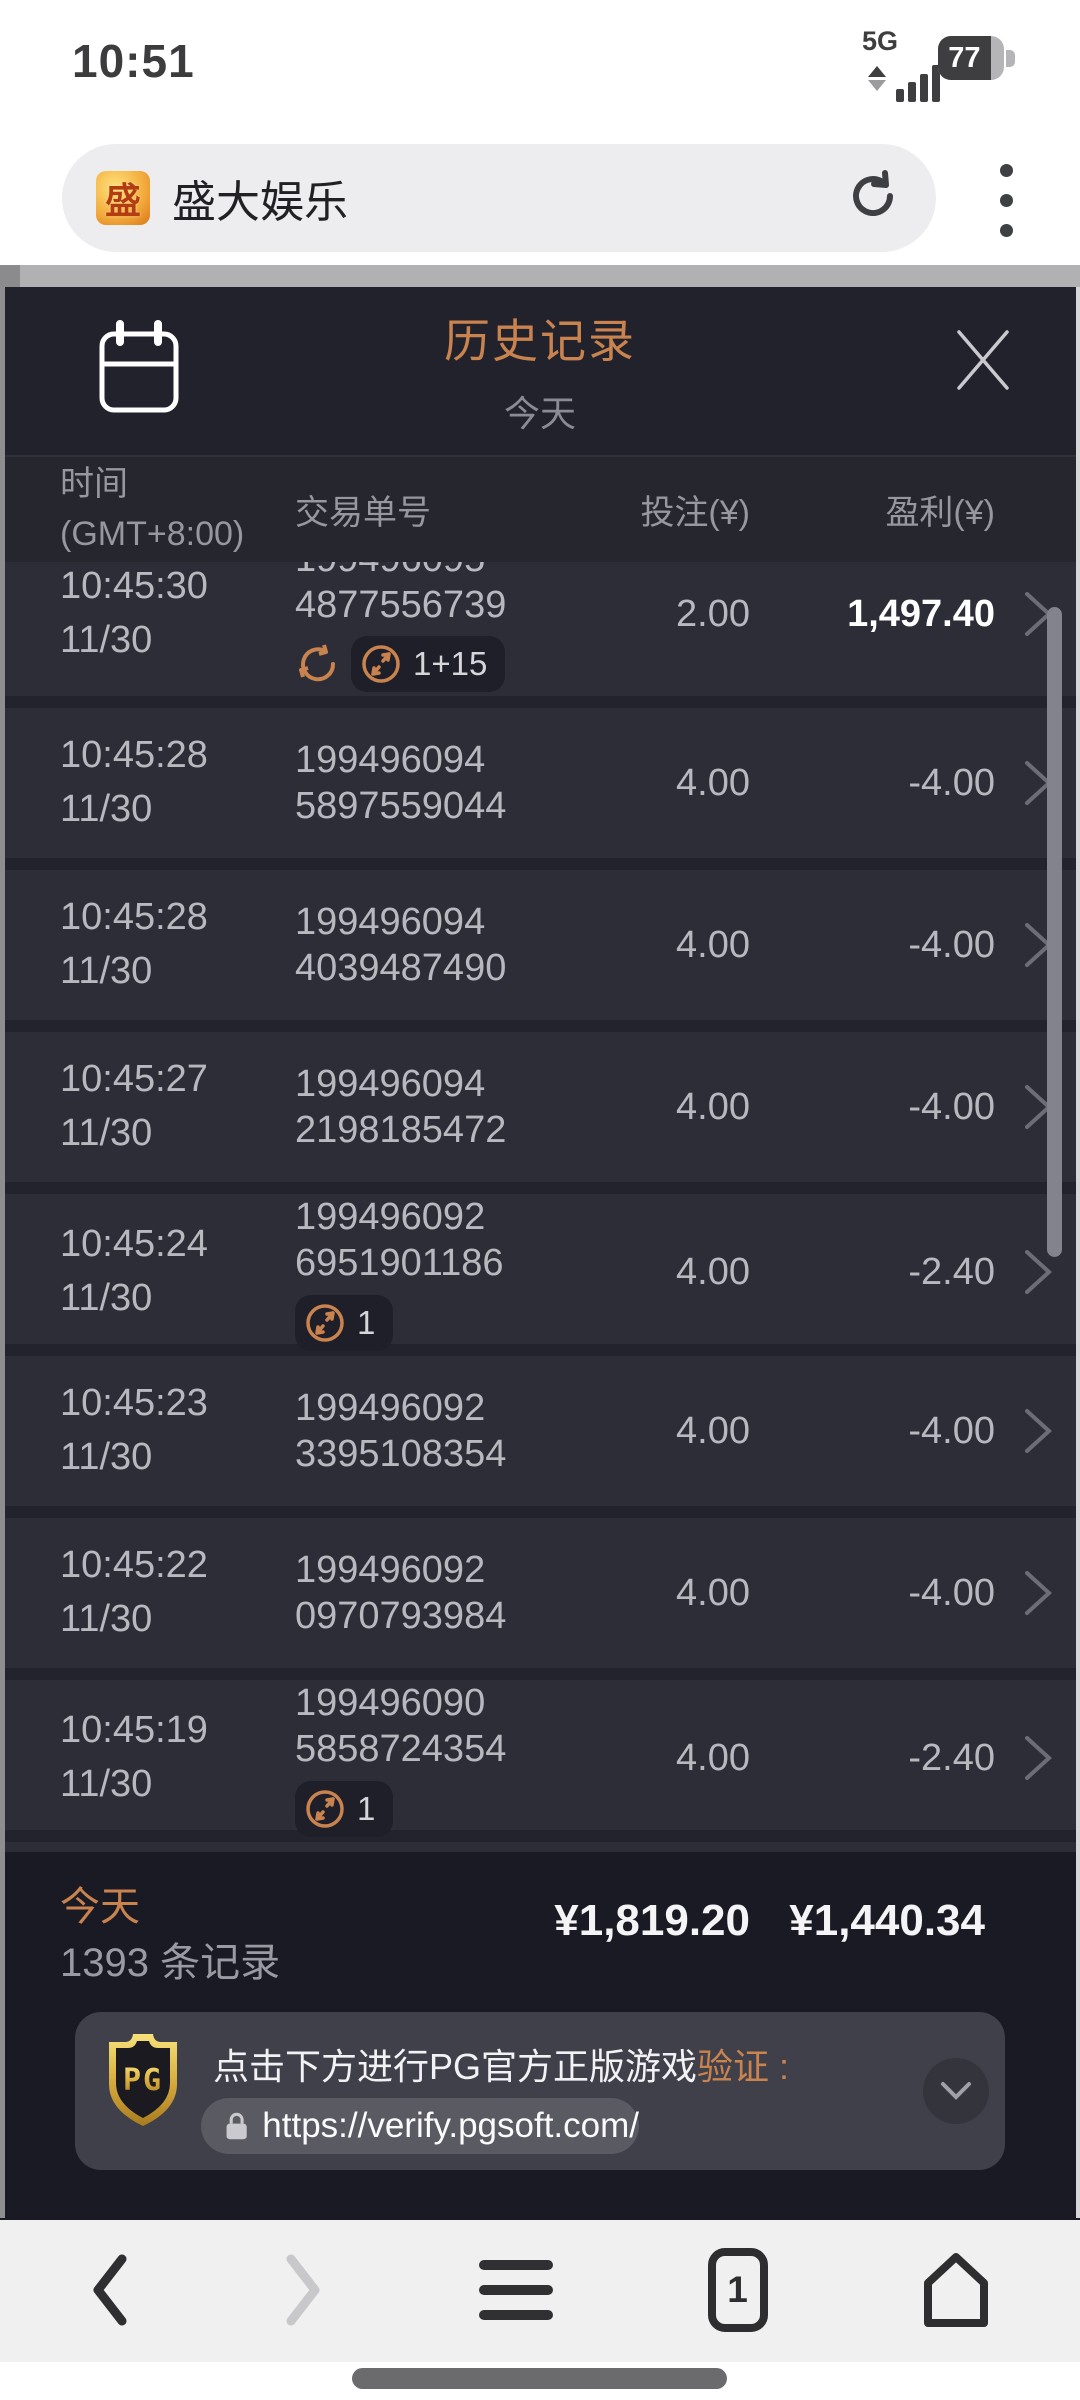  Describe the element at coordinates (918, 83) in the screenshot. I see `signal-bars-icon` at that location.